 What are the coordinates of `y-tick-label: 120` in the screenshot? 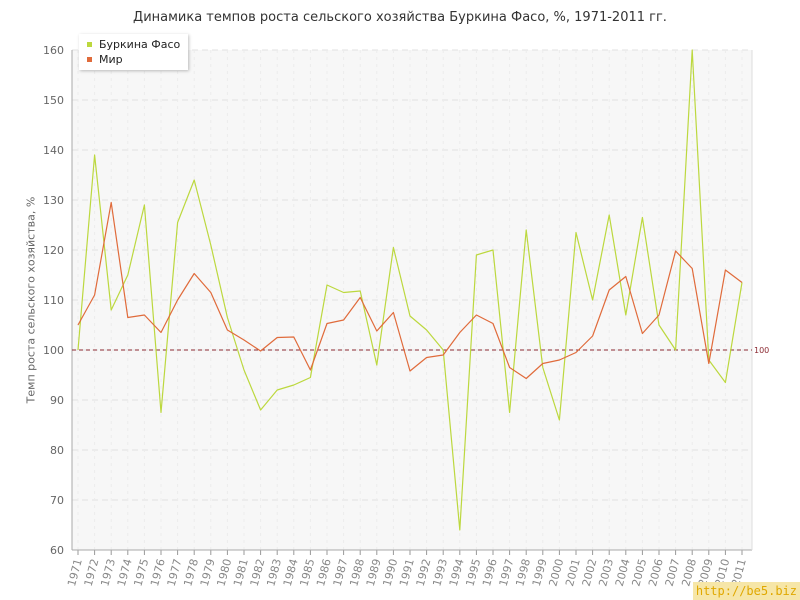 It's located at (53, 250).